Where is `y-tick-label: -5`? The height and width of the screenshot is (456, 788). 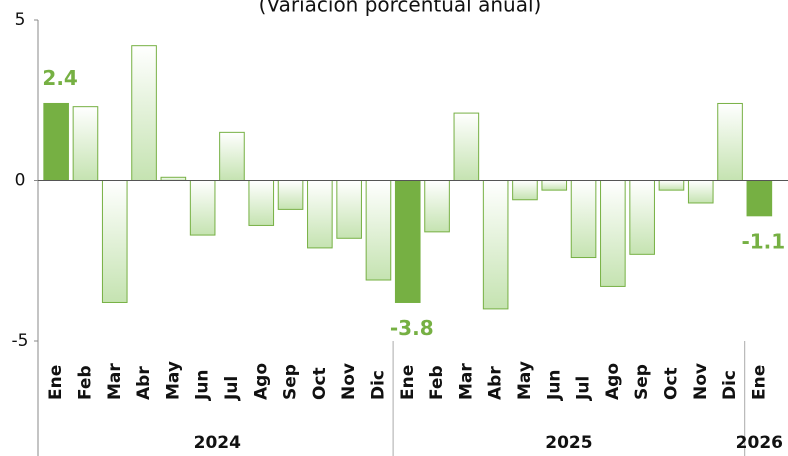
y-tick-label: -5 is located at coordinates (20, 341).